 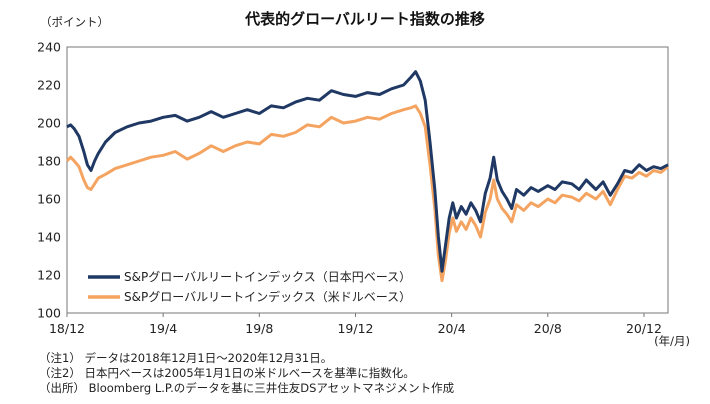 What do you see at coordinates (49, 313) in the screenshot?
I see `y-tick-label: 100` at bounding box center [49, 313].